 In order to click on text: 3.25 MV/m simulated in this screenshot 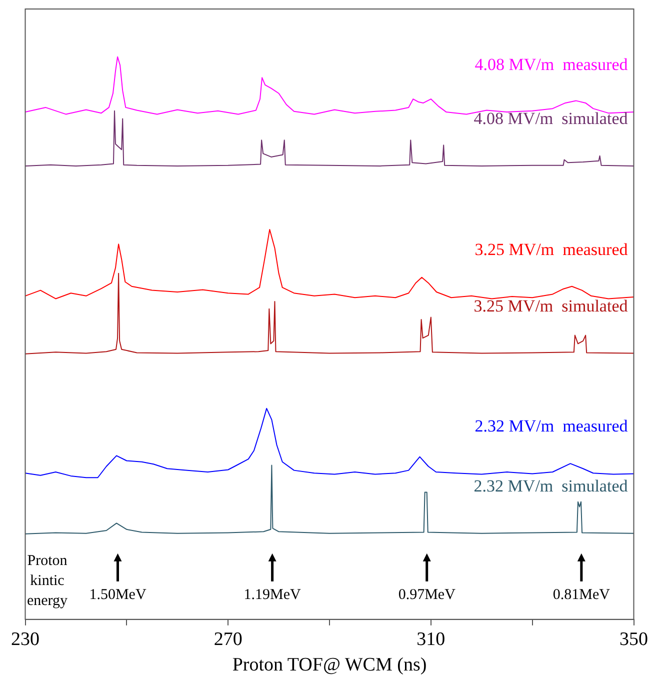, I will do `click(551, 306)`.